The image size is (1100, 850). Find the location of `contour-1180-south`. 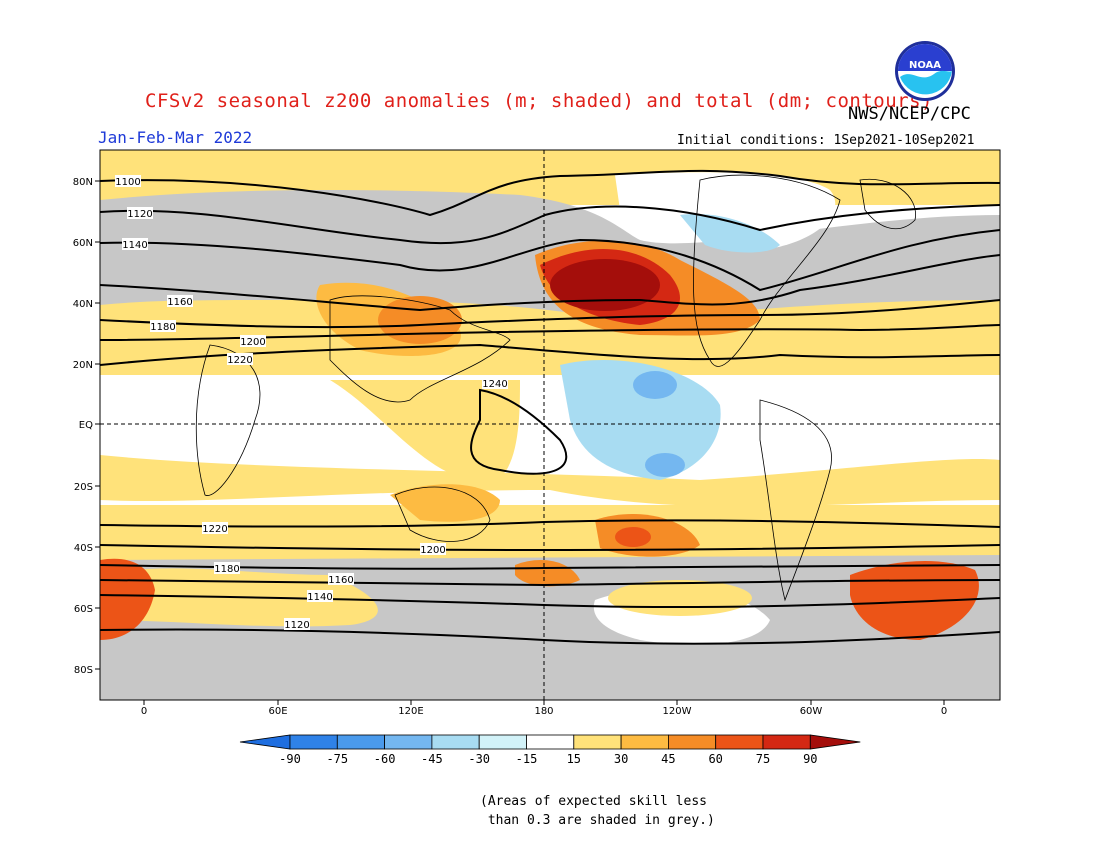

contour-1180-south is located at coordinates (550, 567).